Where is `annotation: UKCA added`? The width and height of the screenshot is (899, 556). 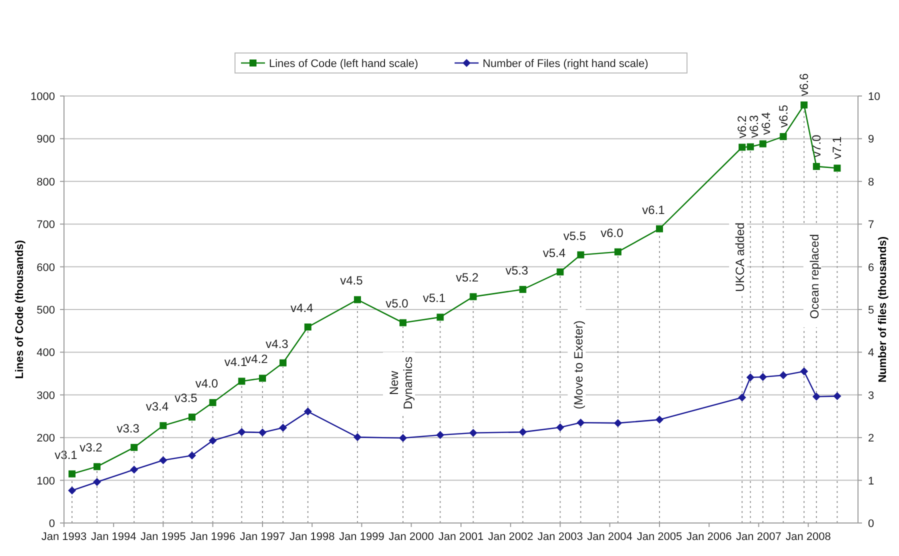 annotation: UKCA added is located at coordinates (740, 257).